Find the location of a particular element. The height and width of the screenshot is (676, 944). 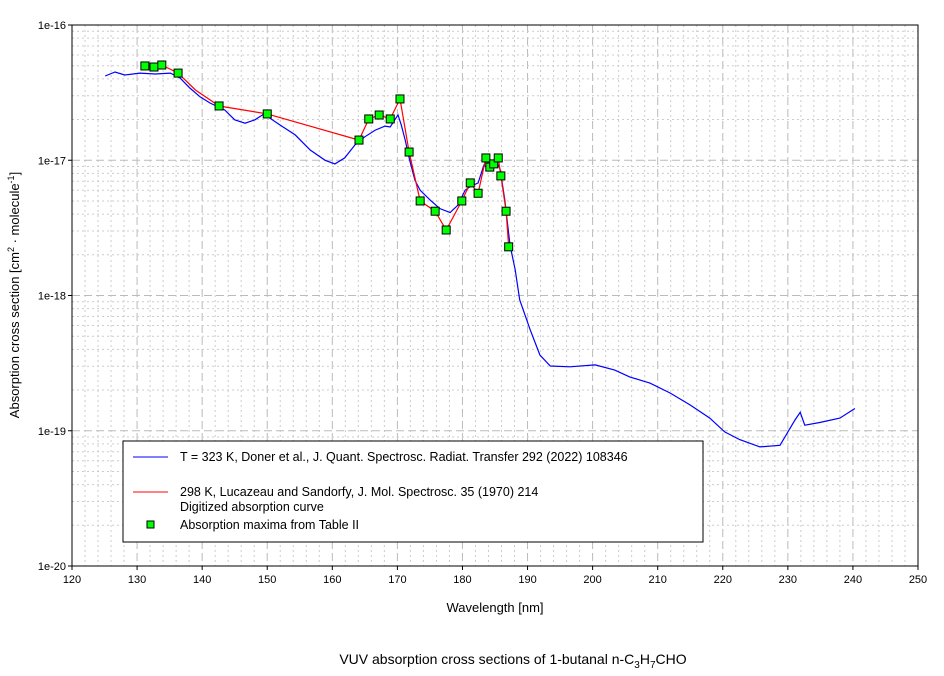

y-axis: 1e-16 1e-17 1e-18 1e-19 1e-20 is located at coordinates (55, 296).